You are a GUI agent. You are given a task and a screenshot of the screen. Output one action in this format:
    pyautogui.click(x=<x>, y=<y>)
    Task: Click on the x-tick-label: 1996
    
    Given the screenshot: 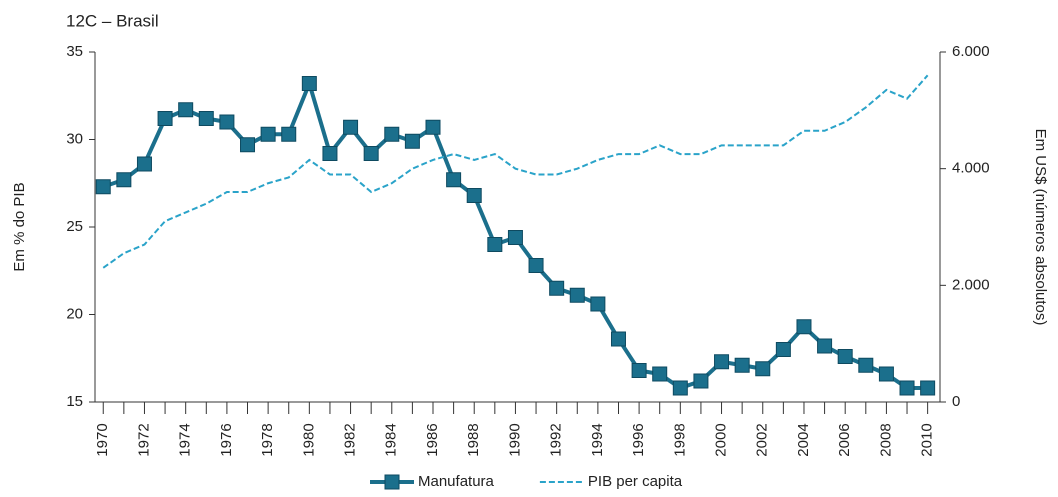 What is the action you would take?
    pyautogui.click(x=638, y=439)
    